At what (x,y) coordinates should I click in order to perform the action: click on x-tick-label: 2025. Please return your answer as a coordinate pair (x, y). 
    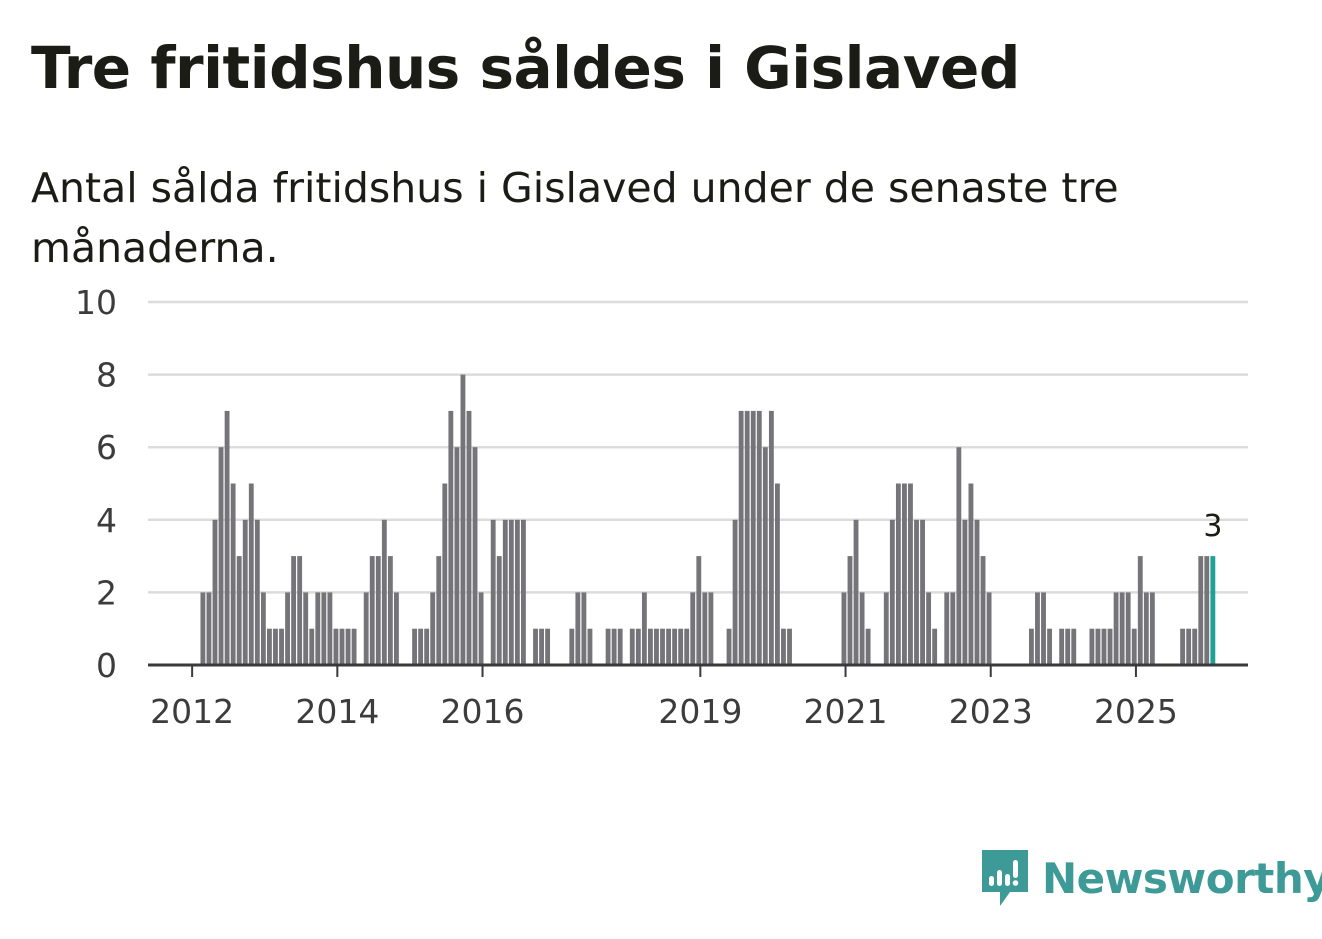
    Looking at the image, I should click on (1136, 711).